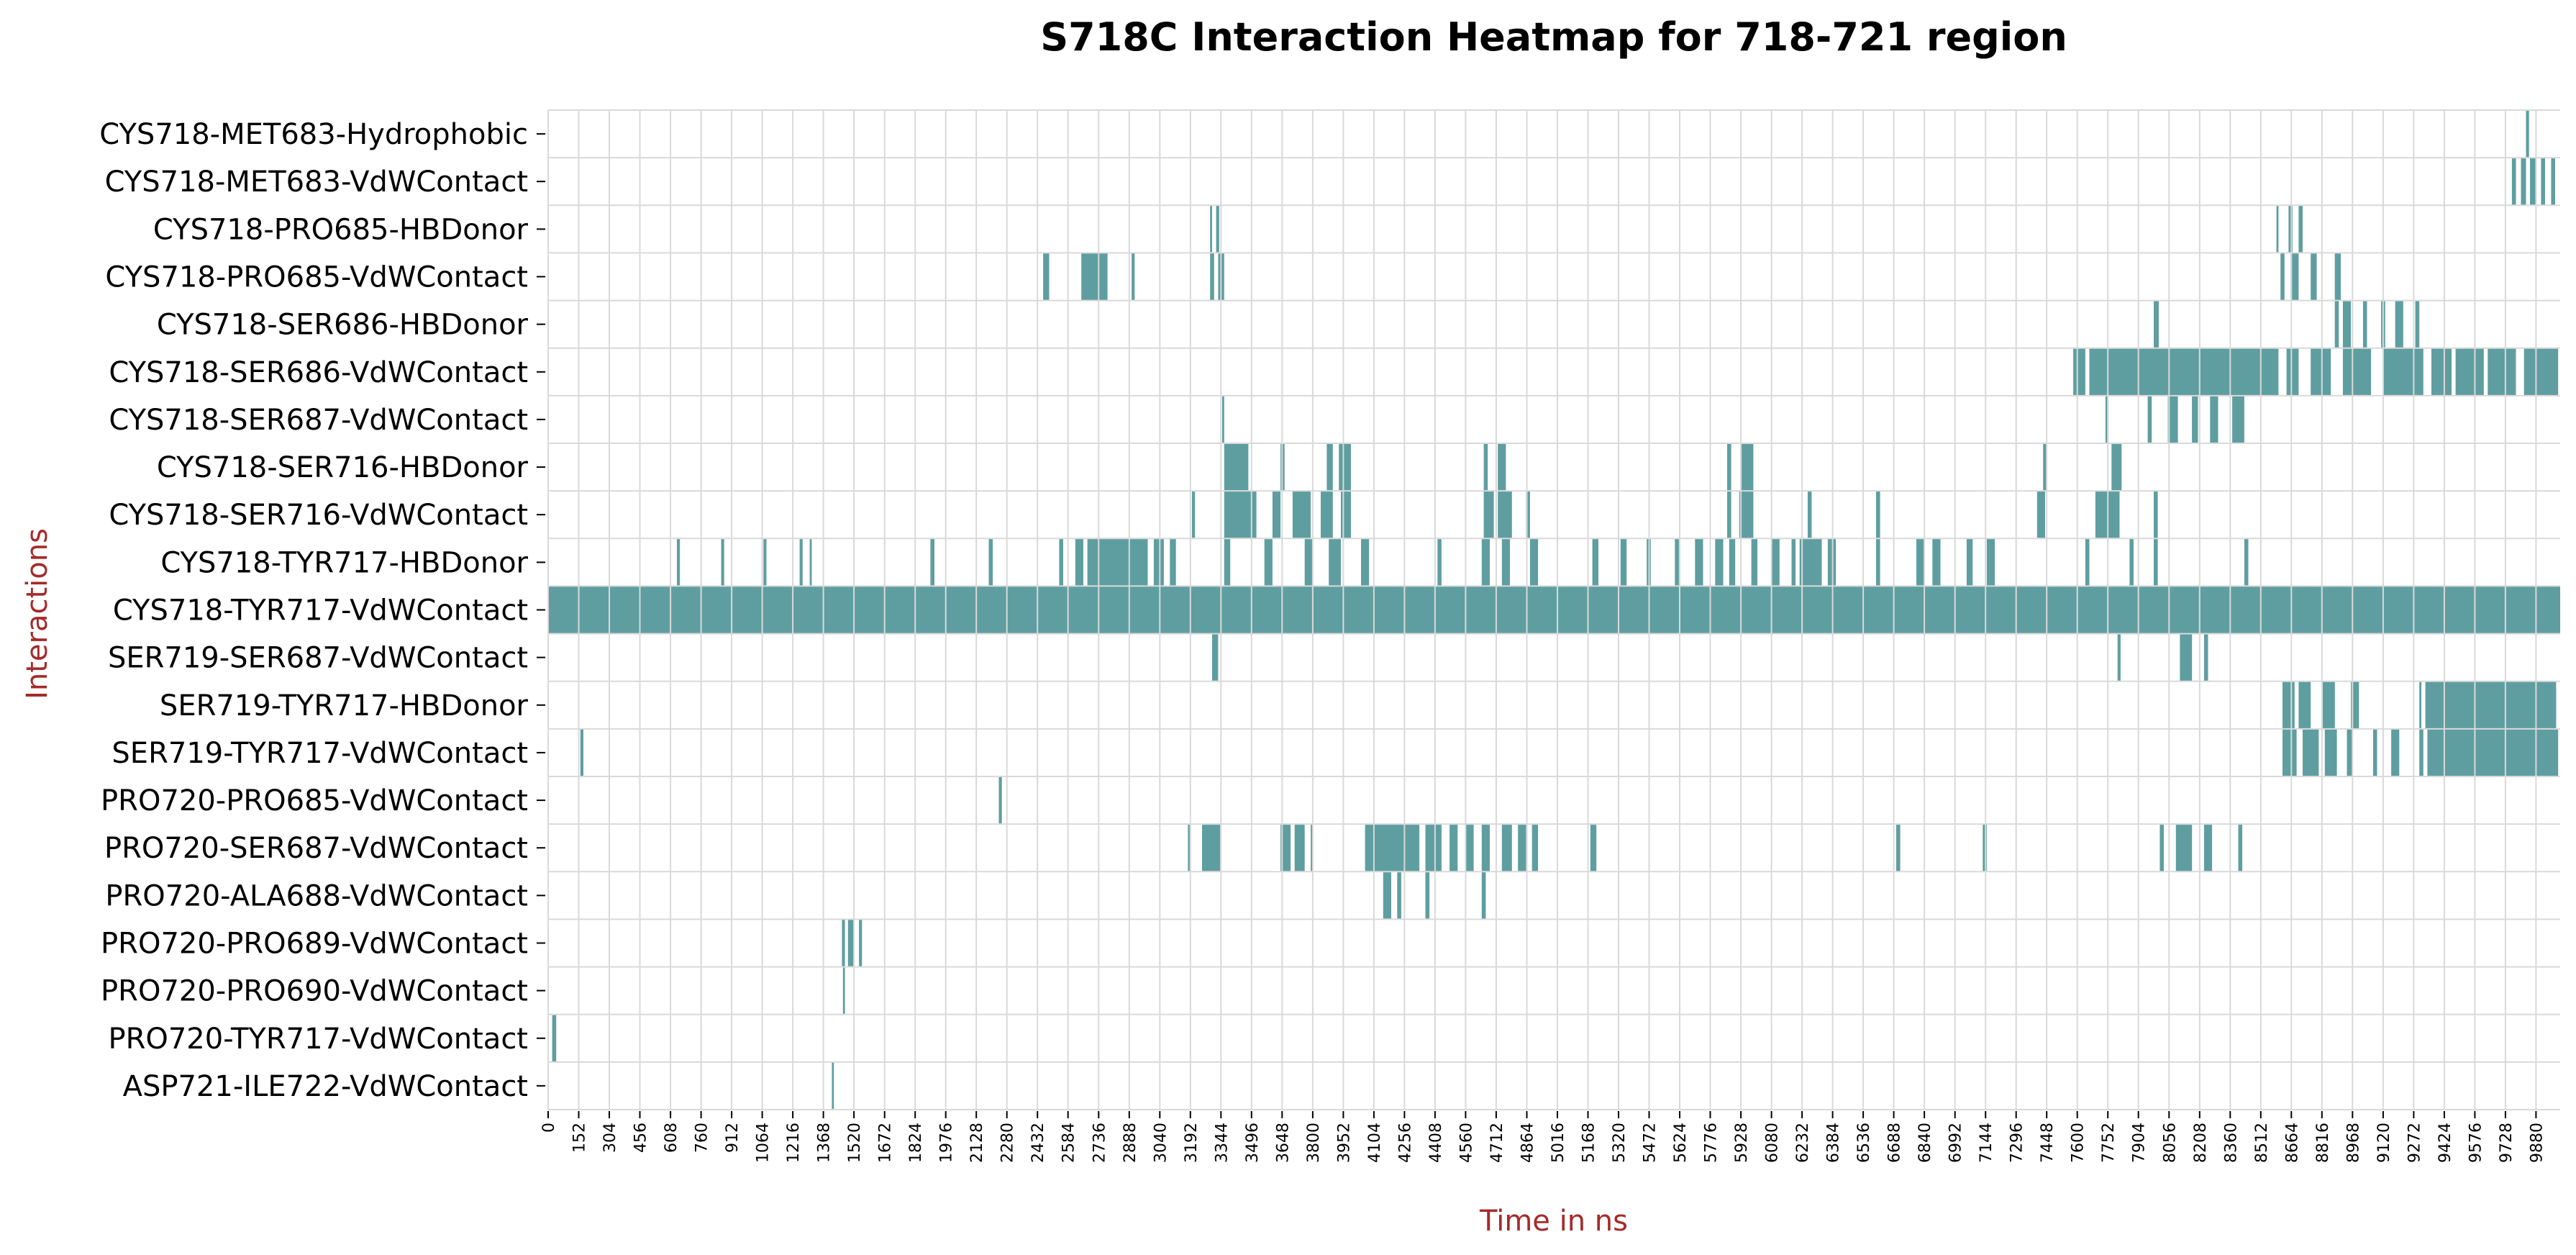 The width and height of the screenshot is (2576, 1255). I want to click on x-tick-label: 0, so click(549, 1128).